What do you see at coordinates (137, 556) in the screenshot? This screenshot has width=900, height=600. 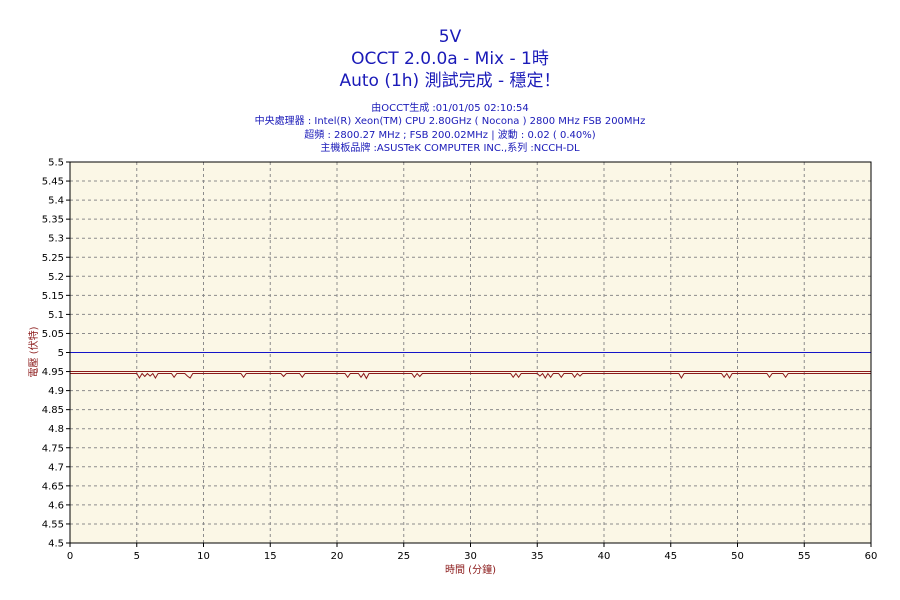 I see `x-tick-label: 5` at bounding box center [137, 556].